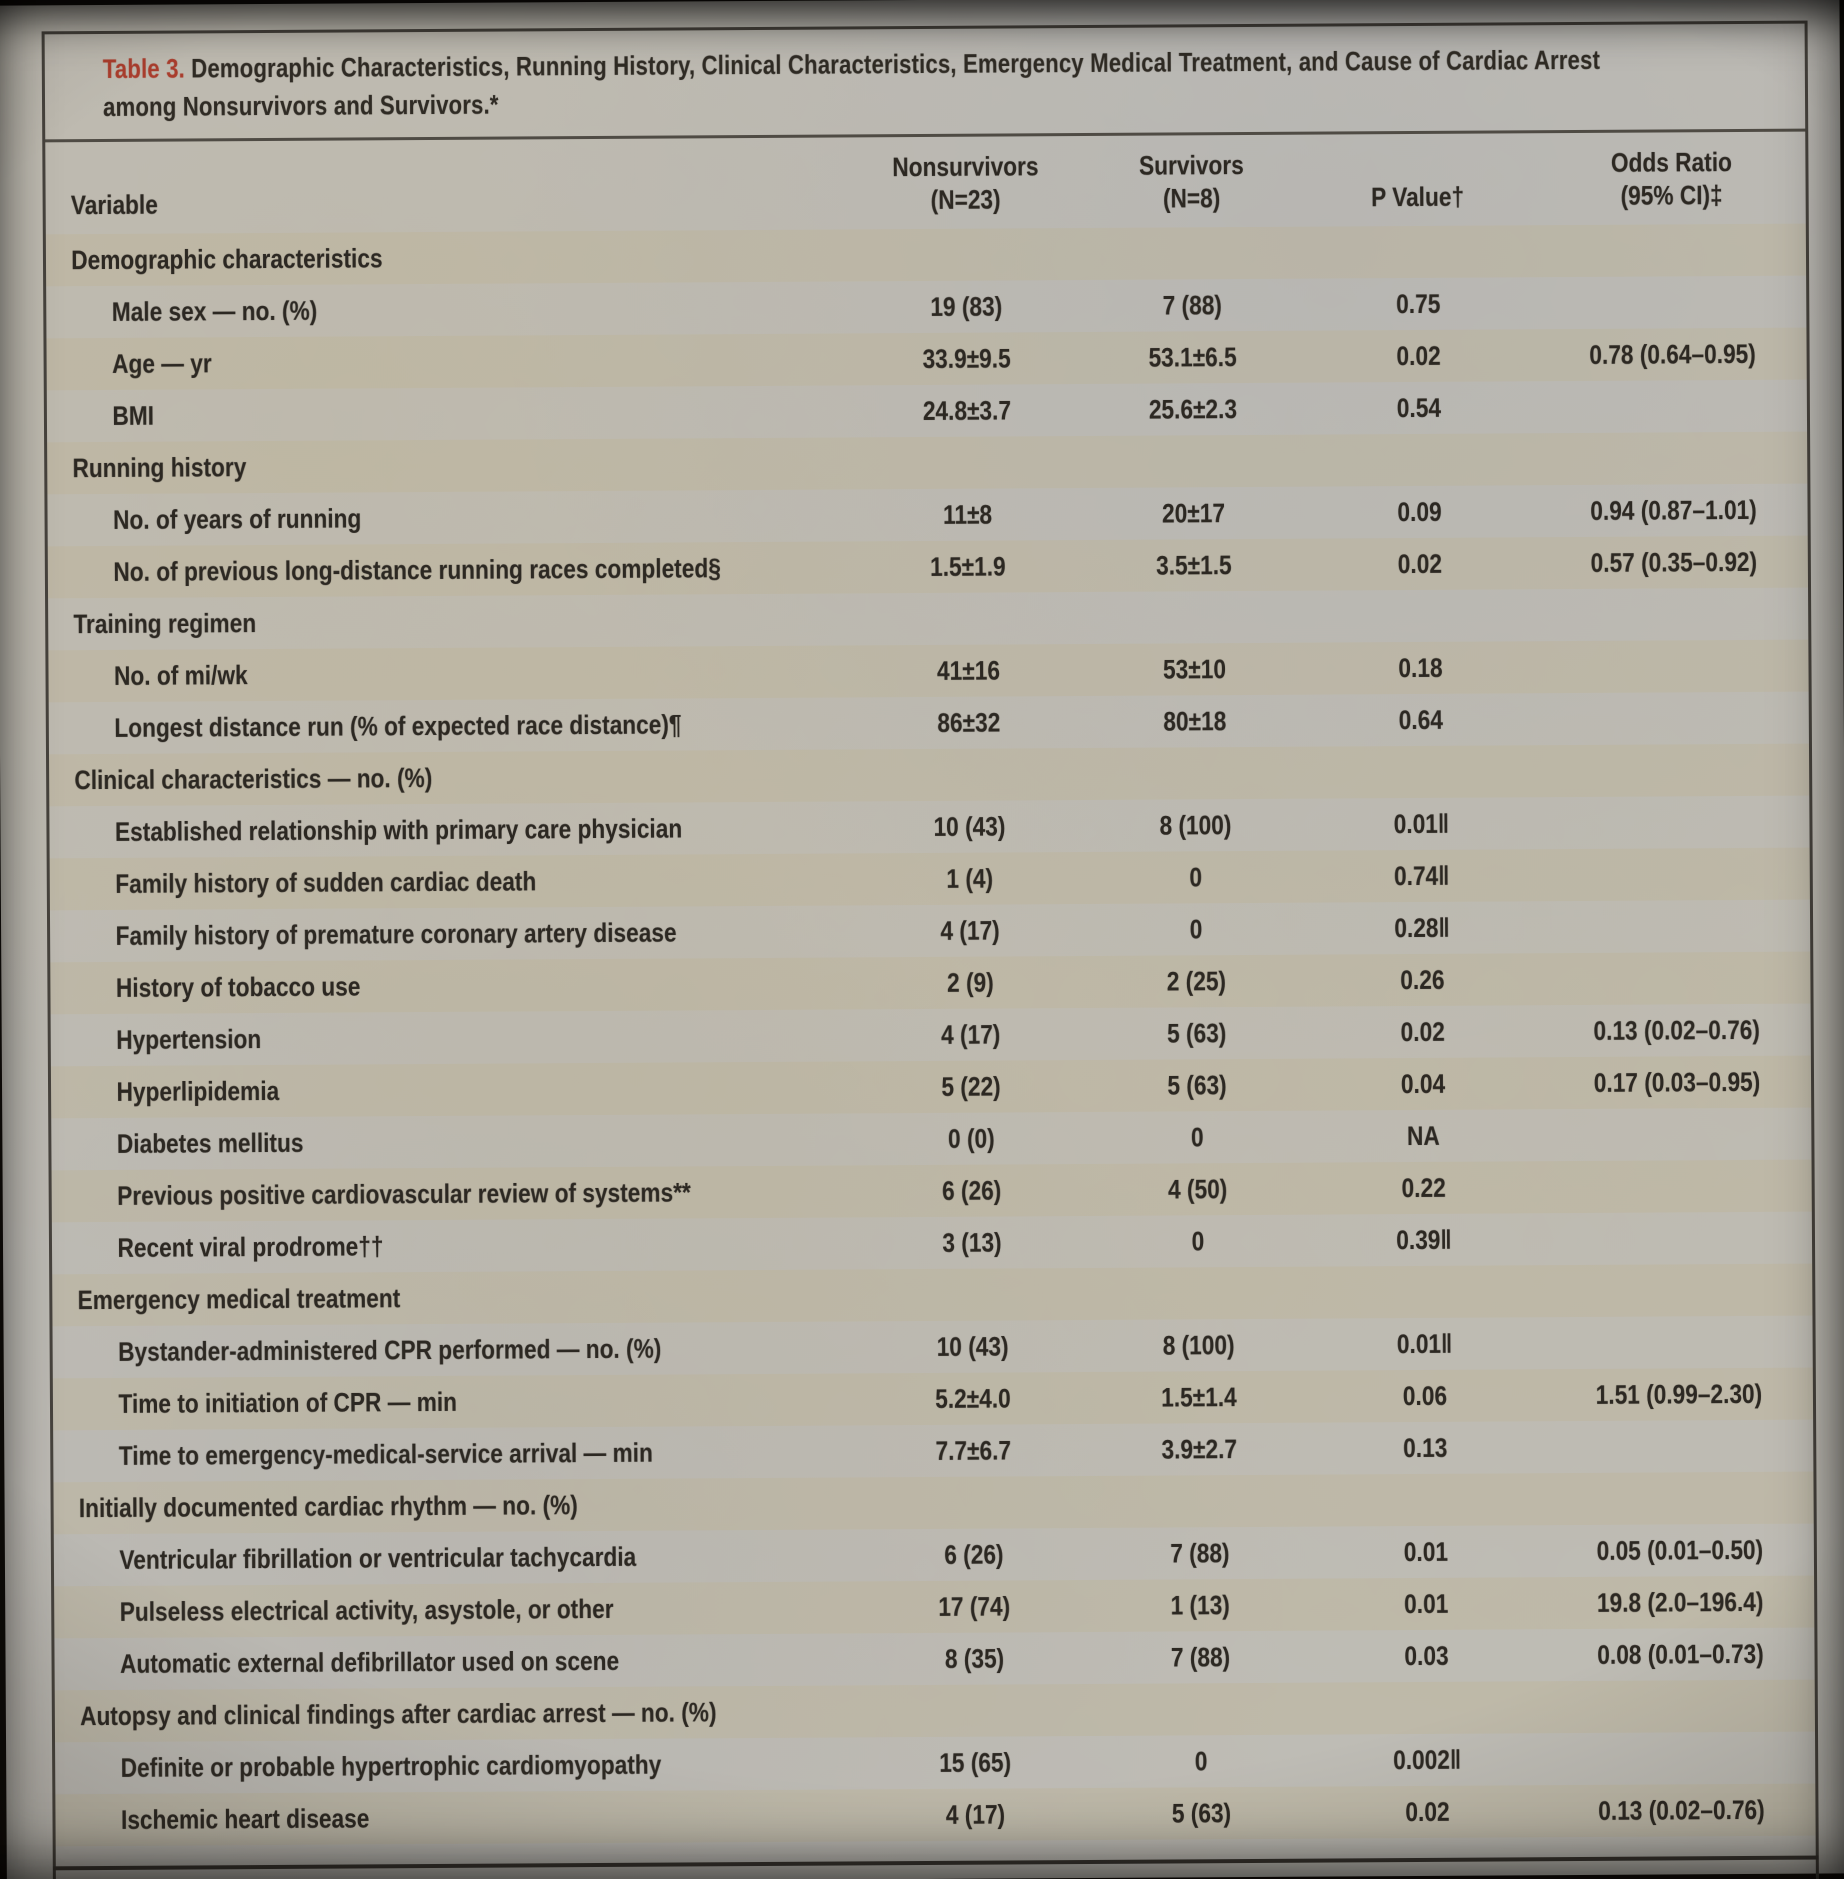 This screenshot has height=1879, width=1844. Describe the element at coordinates (1198, 1345) in the screenshot. I see `cell-survivors: 8 (100)` at that location.